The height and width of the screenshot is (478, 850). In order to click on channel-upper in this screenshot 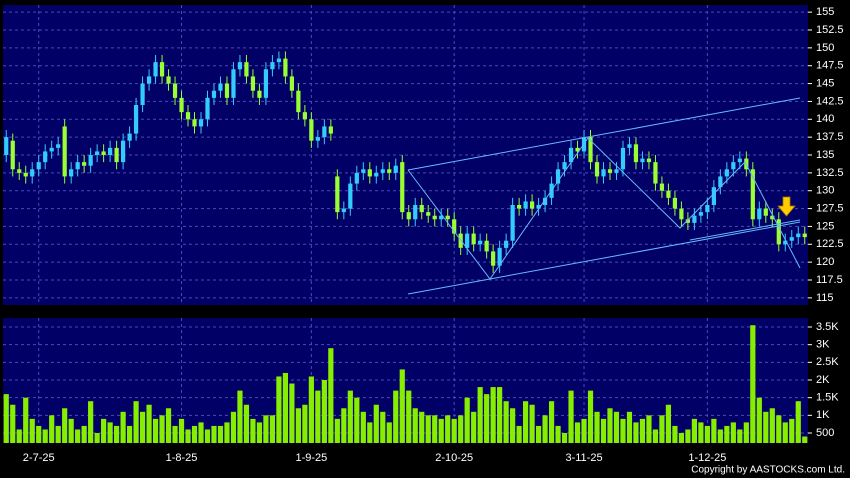, I will do `click(604, 134)`.